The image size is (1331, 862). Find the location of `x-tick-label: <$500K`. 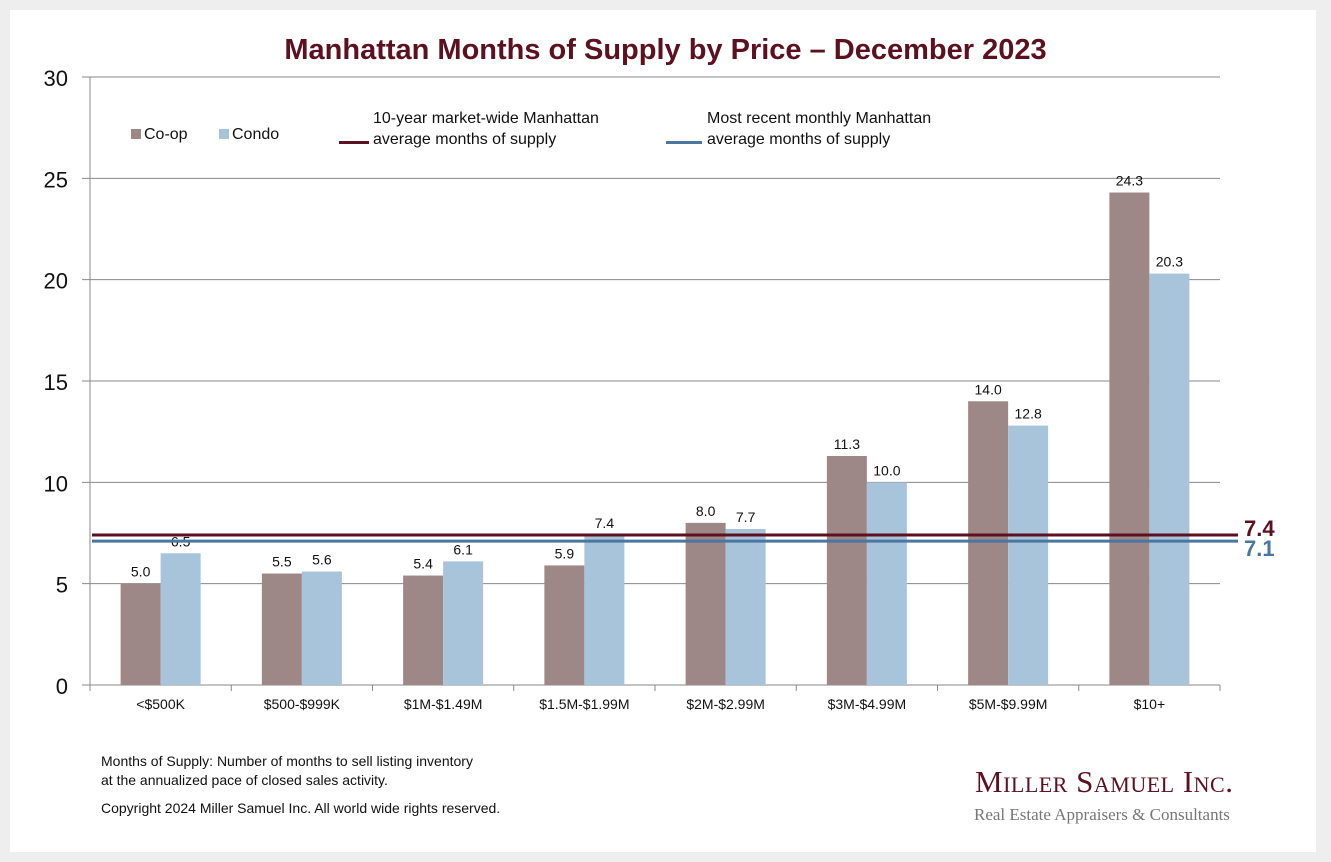

x-tick-label: <$500K is located at coordinates (160, 704).